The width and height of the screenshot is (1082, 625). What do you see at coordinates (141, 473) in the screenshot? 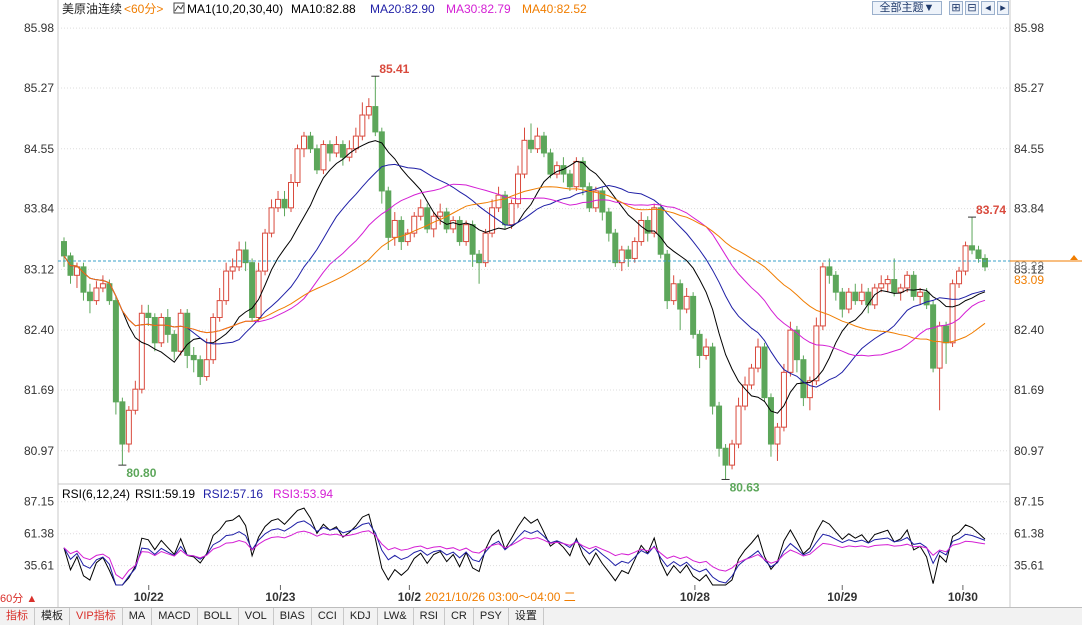
I see `extreme-label: 80.80` at bounding box center [141, 473].